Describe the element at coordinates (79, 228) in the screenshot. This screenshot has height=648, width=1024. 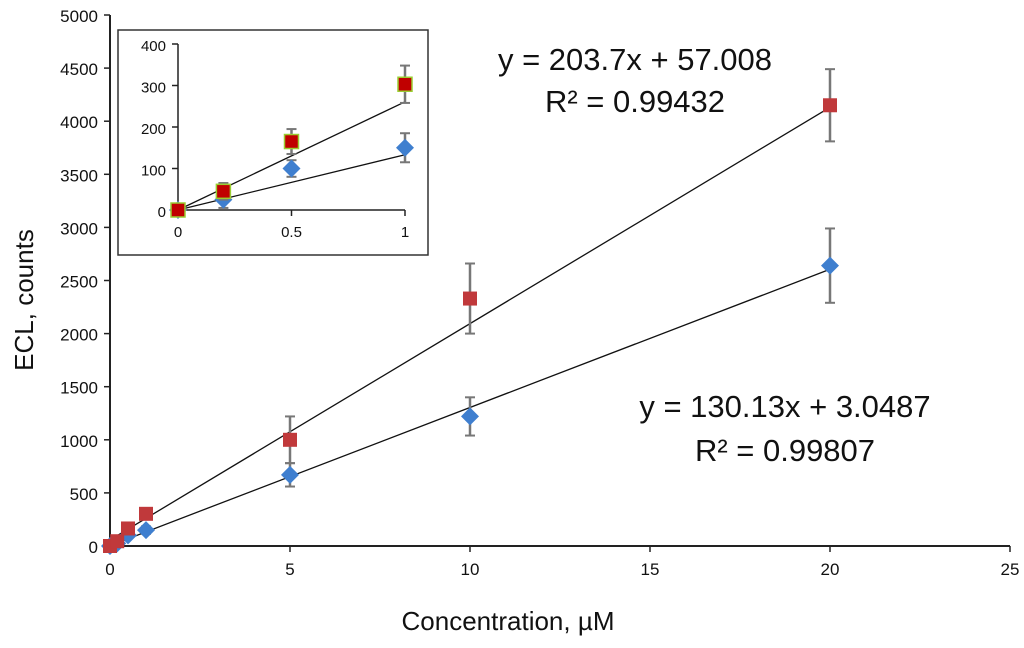
I see `y-tick-label: 3000` at that location.